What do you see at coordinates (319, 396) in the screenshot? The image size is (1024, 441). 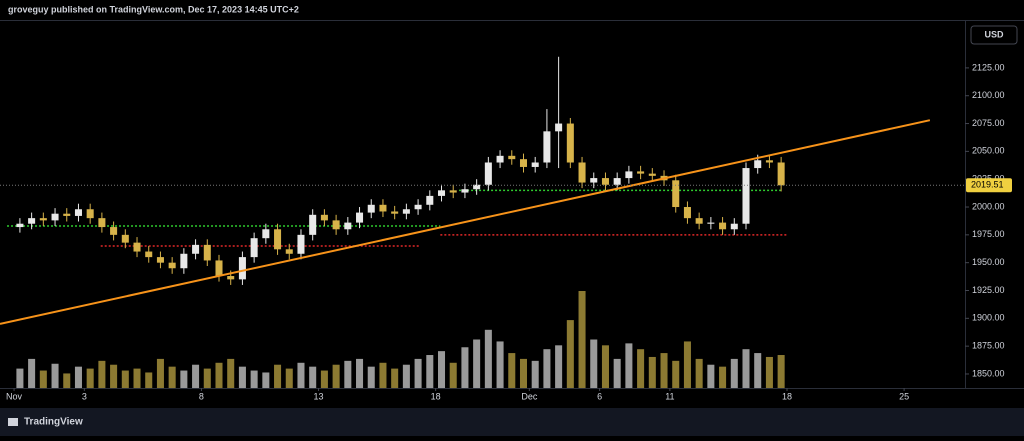 I see `x-tick-label: 13` at bounding box center [319, 396].